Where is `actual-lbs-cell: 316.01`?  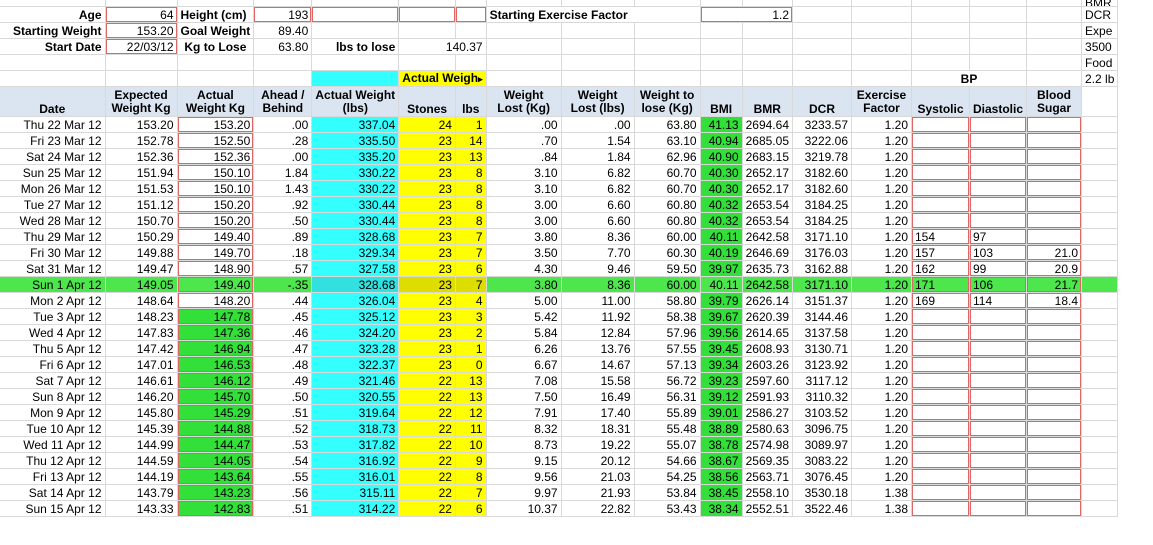
actual-lbs-cell: 316.01 is located at coordinates (355, 476).